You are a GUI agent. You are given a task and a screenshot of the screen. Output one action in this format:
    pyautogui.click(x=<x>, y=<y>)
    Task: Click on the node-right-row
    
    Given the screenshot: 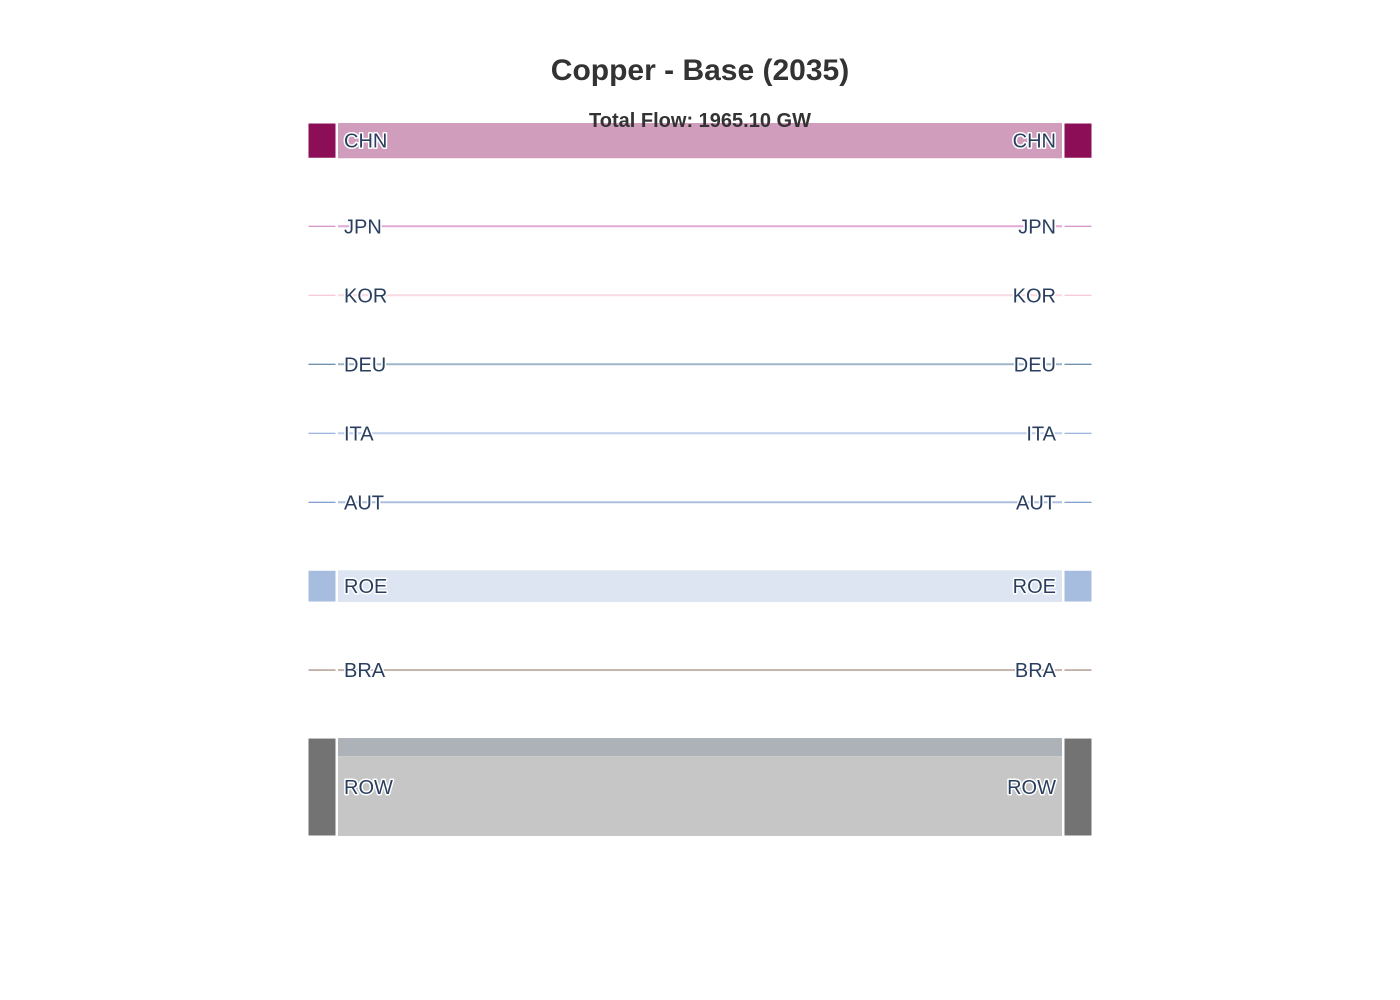 What is the action you would take?
    pyautogui.click(x=1078, y=787)
    